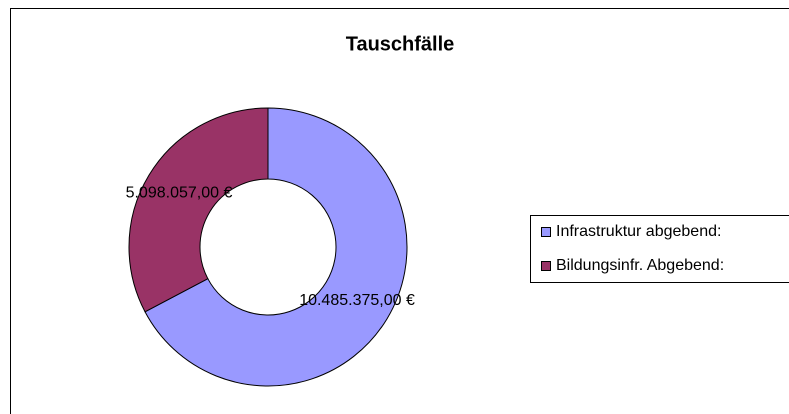 Image resolution: width=789 pixels, height=414 pixels. I want to click on chart-title: Tauschfälle, so click(400, 44).